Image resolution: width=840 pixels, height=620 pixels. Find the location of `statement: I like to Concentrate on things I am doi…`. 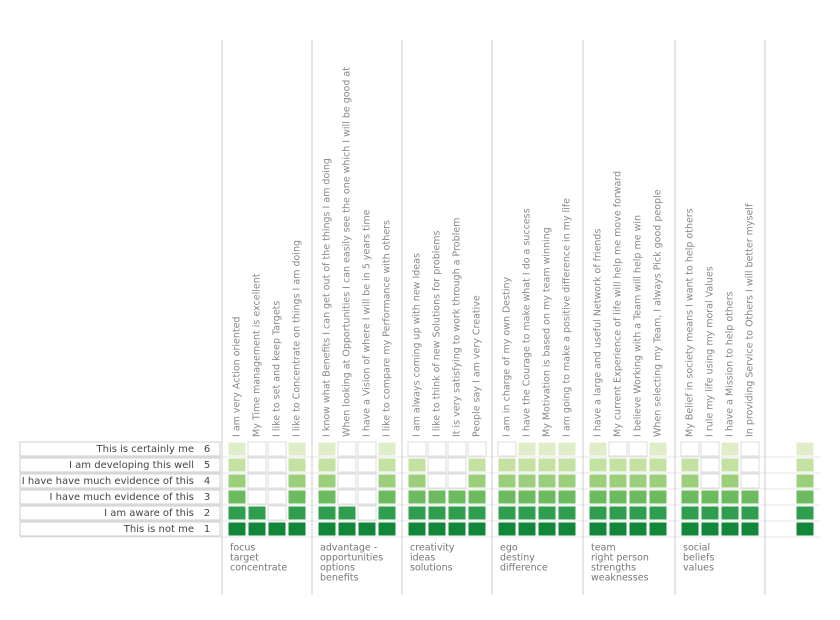

statement: I like to Concentrate on things I am doi… is located at coordinates (297, 338).